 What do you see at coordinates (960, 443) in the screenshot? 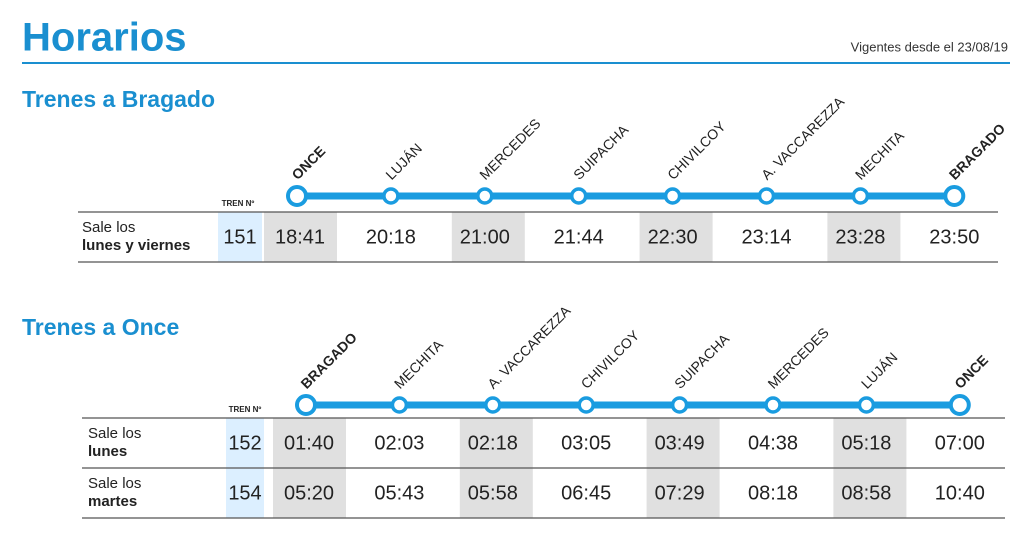
I see `departure-time: 07:00` at bounding box center [960, 443].